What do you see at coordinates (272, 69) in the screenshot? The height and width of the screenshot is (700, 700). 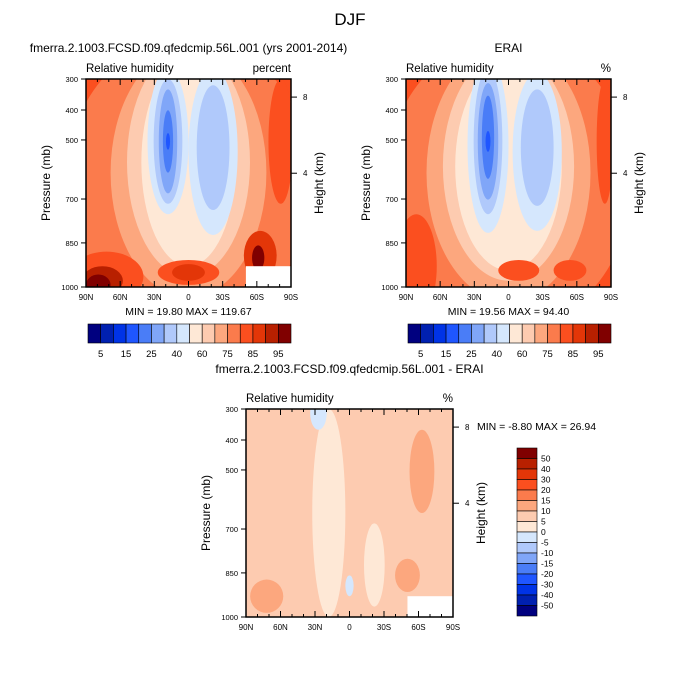 I see `units-label: percent` at bounding box center [272, 69].